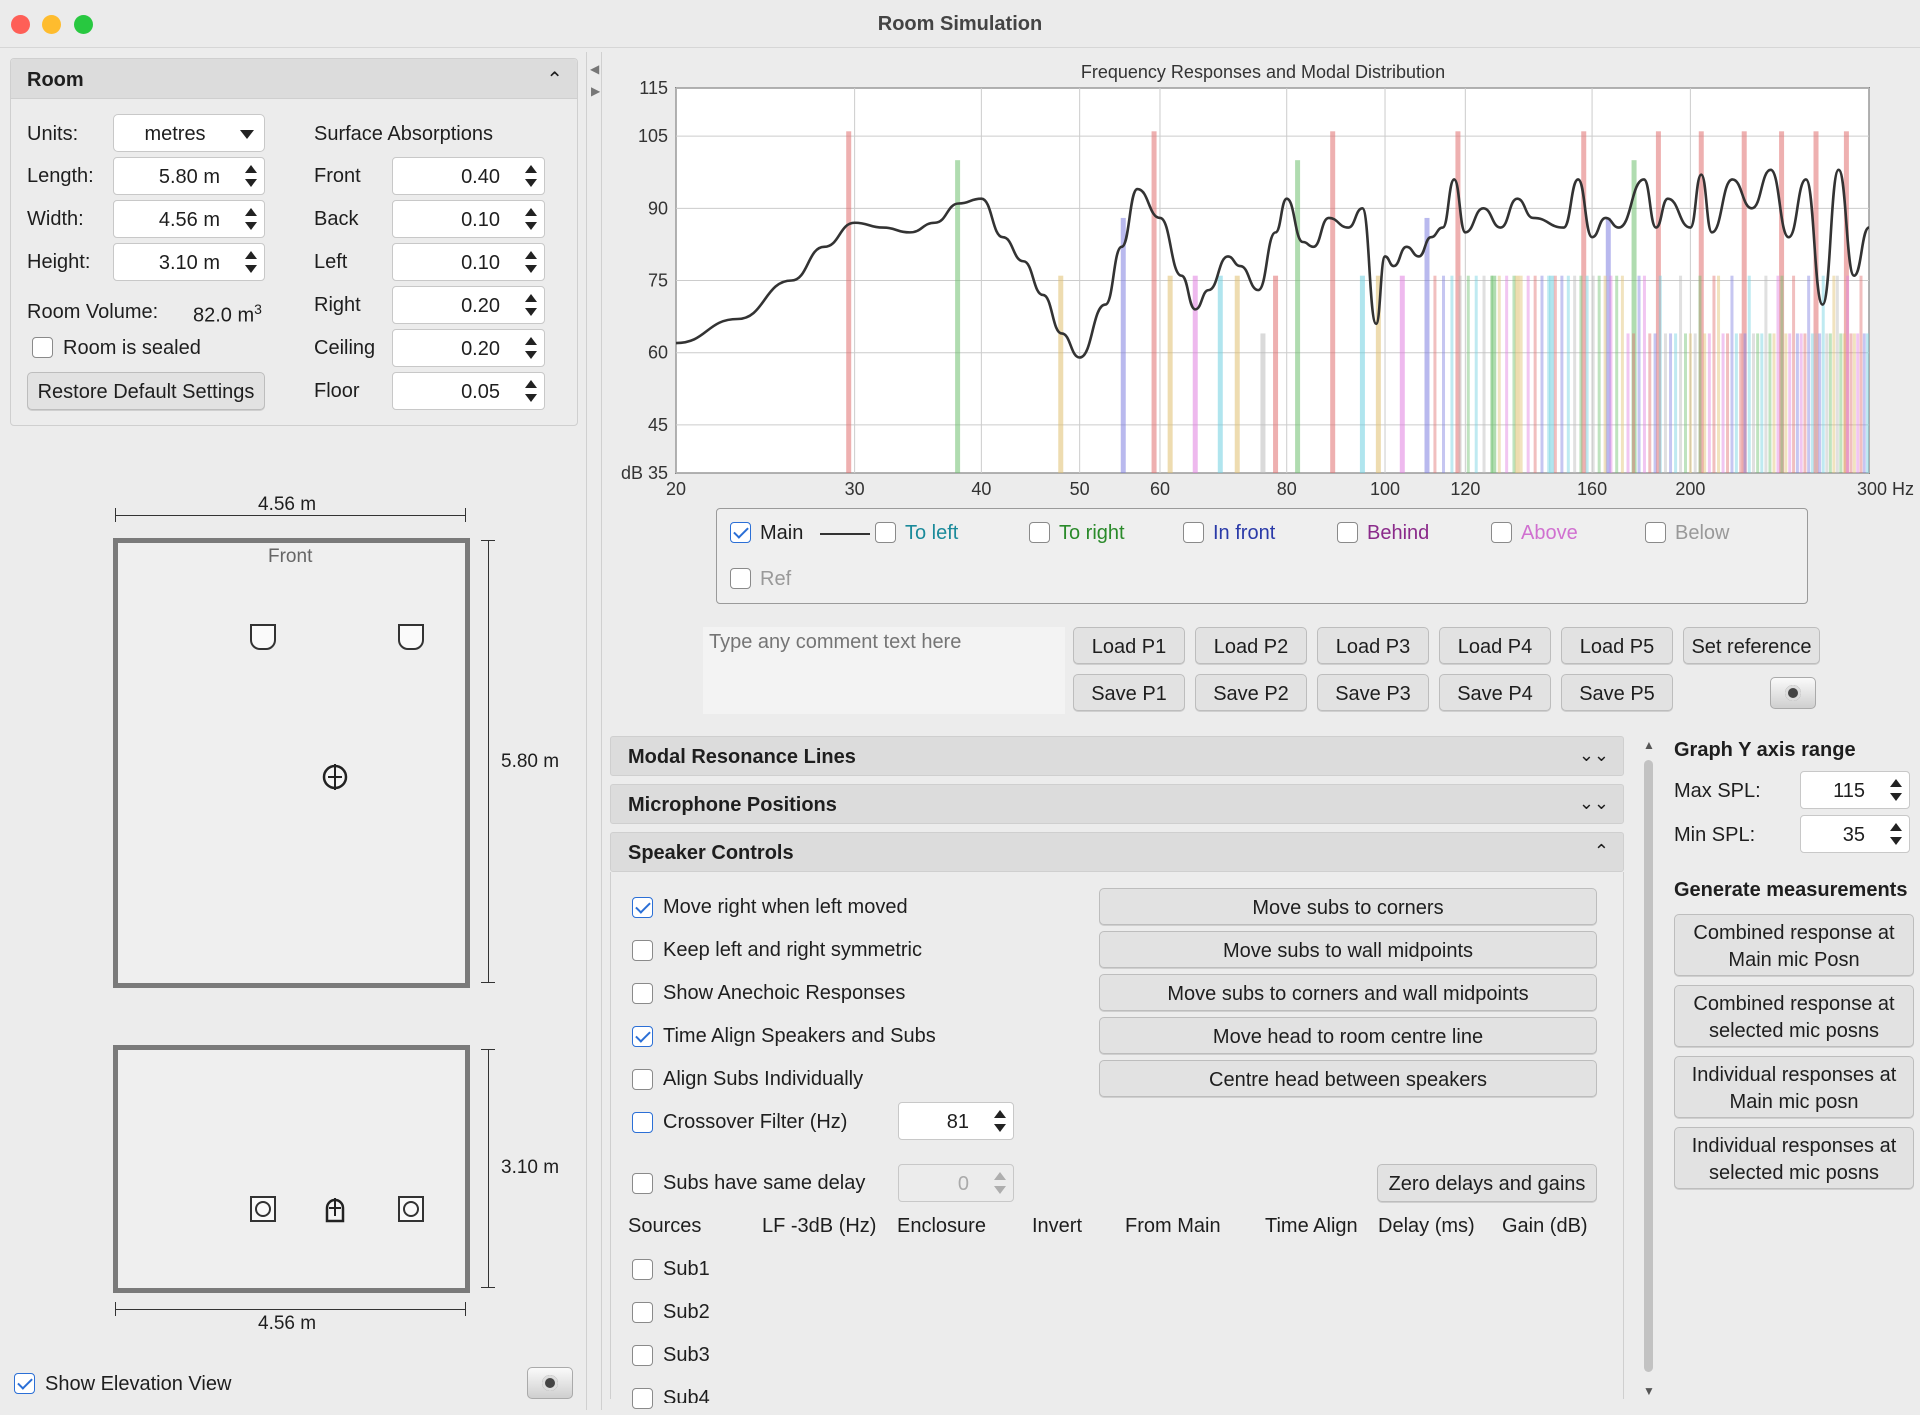 This screenshot has height=1415, width=1920. Describe the element at coordinates (189, 219) in the screenshot. I see `width-spinbox: 4.56 m` at that location.